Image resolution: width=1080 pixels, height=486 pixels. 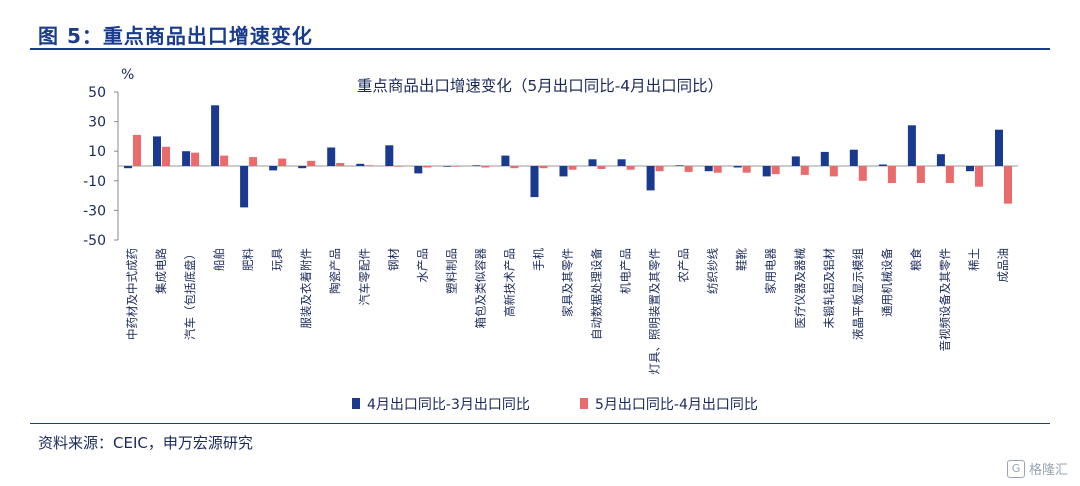 What do you see at coordinates (175, 36) in the screenshot?
I see `figure-title: 图 5：重点商品出口增速变化` at bounding box center [175, 36].